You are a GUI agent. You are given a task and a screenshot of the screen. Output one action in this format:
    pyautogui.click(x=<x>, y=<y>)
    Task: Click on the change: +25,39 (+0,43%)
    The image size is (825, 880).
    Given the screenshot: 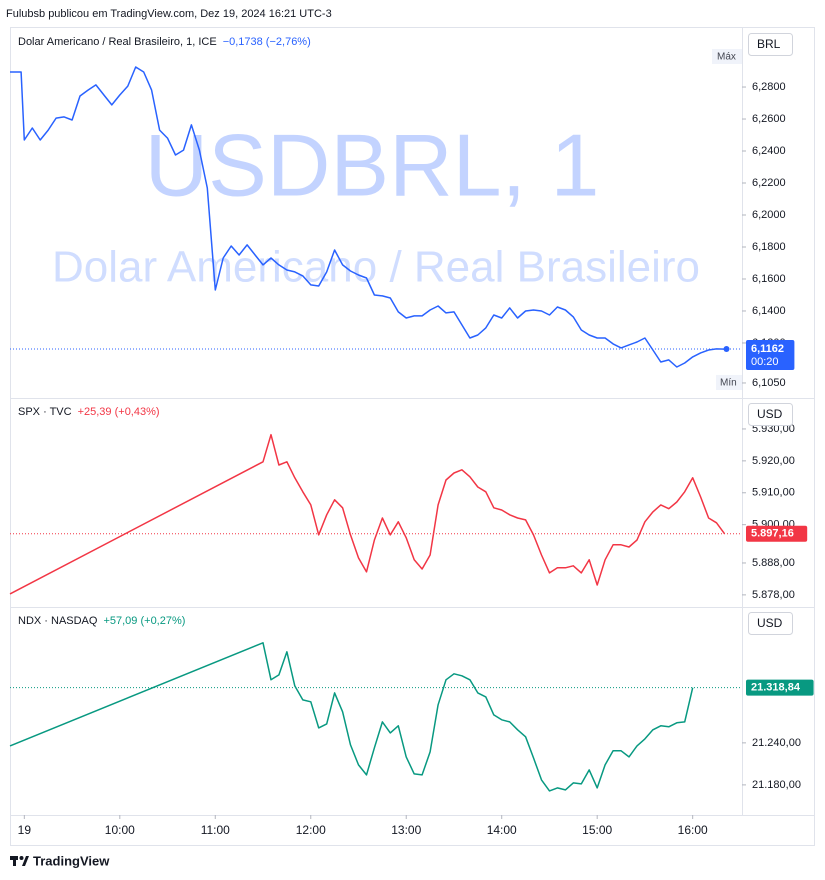 What is the action you would take?
    pyautogui.click(x=119, y=412)
    